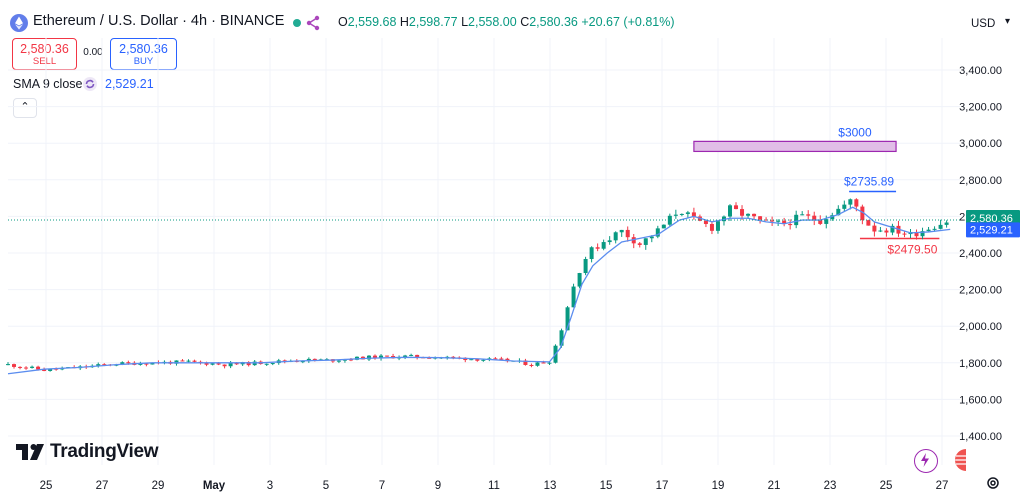 This screenshot has width=1024, height=502. Describe the element at coordinates (816, 190) in the screenshot. I see `annotation-layer: $3000 $2735.89 $2479.50` at that location.